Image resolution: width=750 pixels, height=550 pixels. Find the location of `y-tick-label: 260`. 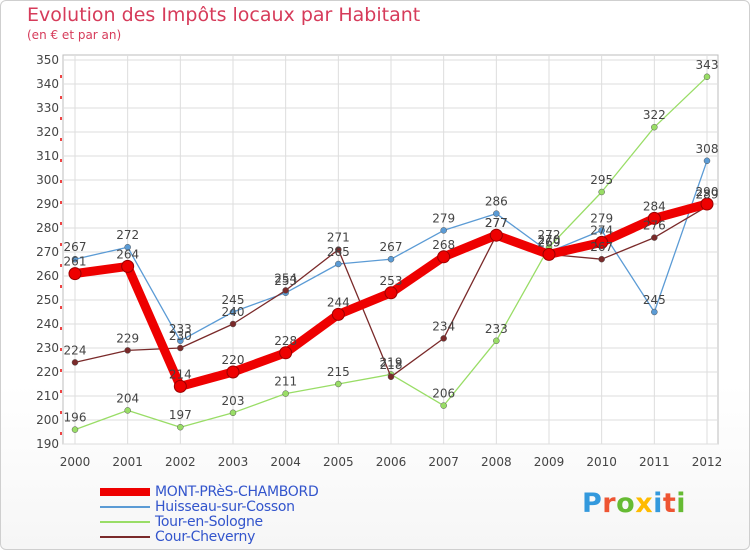

y-tick-label: 260 is located at coordinates (47, 276).